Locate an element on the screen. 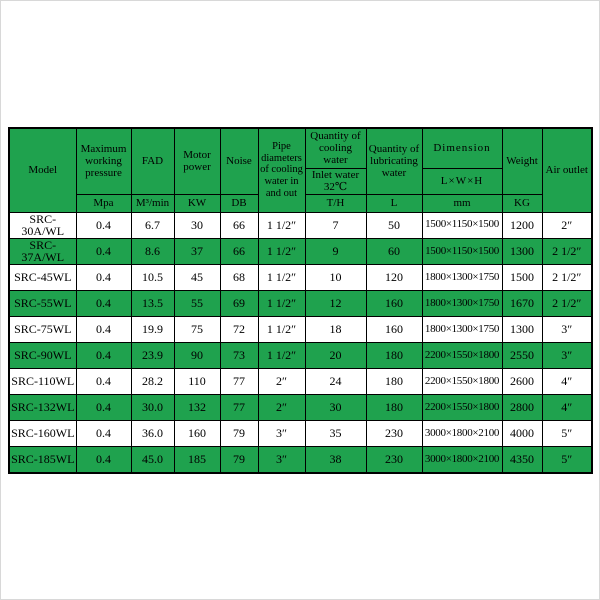 This screenshot has height=600, width=600. cell-weight: 1500 is located at coordinates (522, 277).